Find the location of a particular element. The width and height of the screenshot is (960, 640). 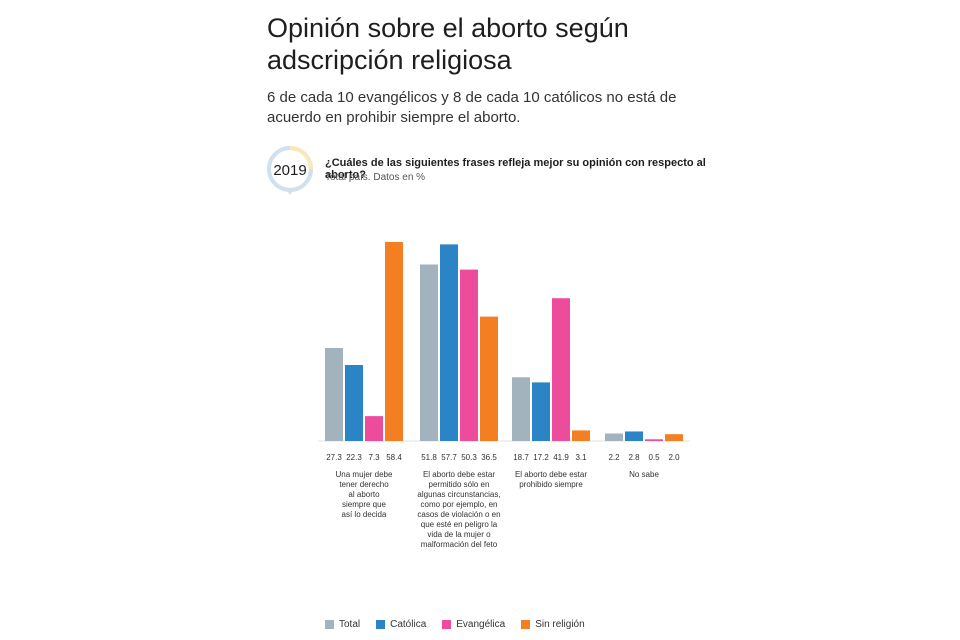

year-badge: 2019 is located at coordinates (290, 170).